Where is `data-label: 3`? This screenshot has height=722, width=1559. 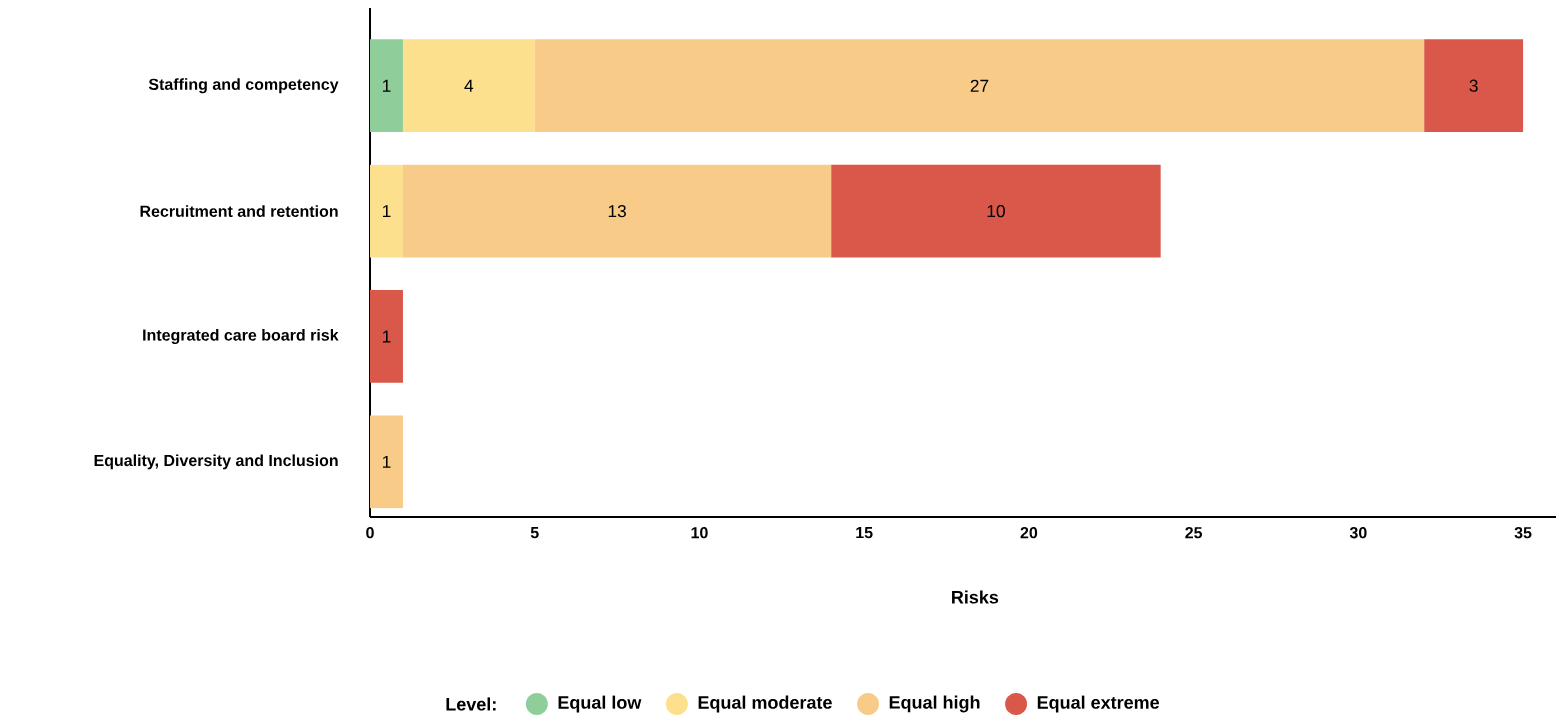
data-label: 3 is located at coordinates (1473, 85).